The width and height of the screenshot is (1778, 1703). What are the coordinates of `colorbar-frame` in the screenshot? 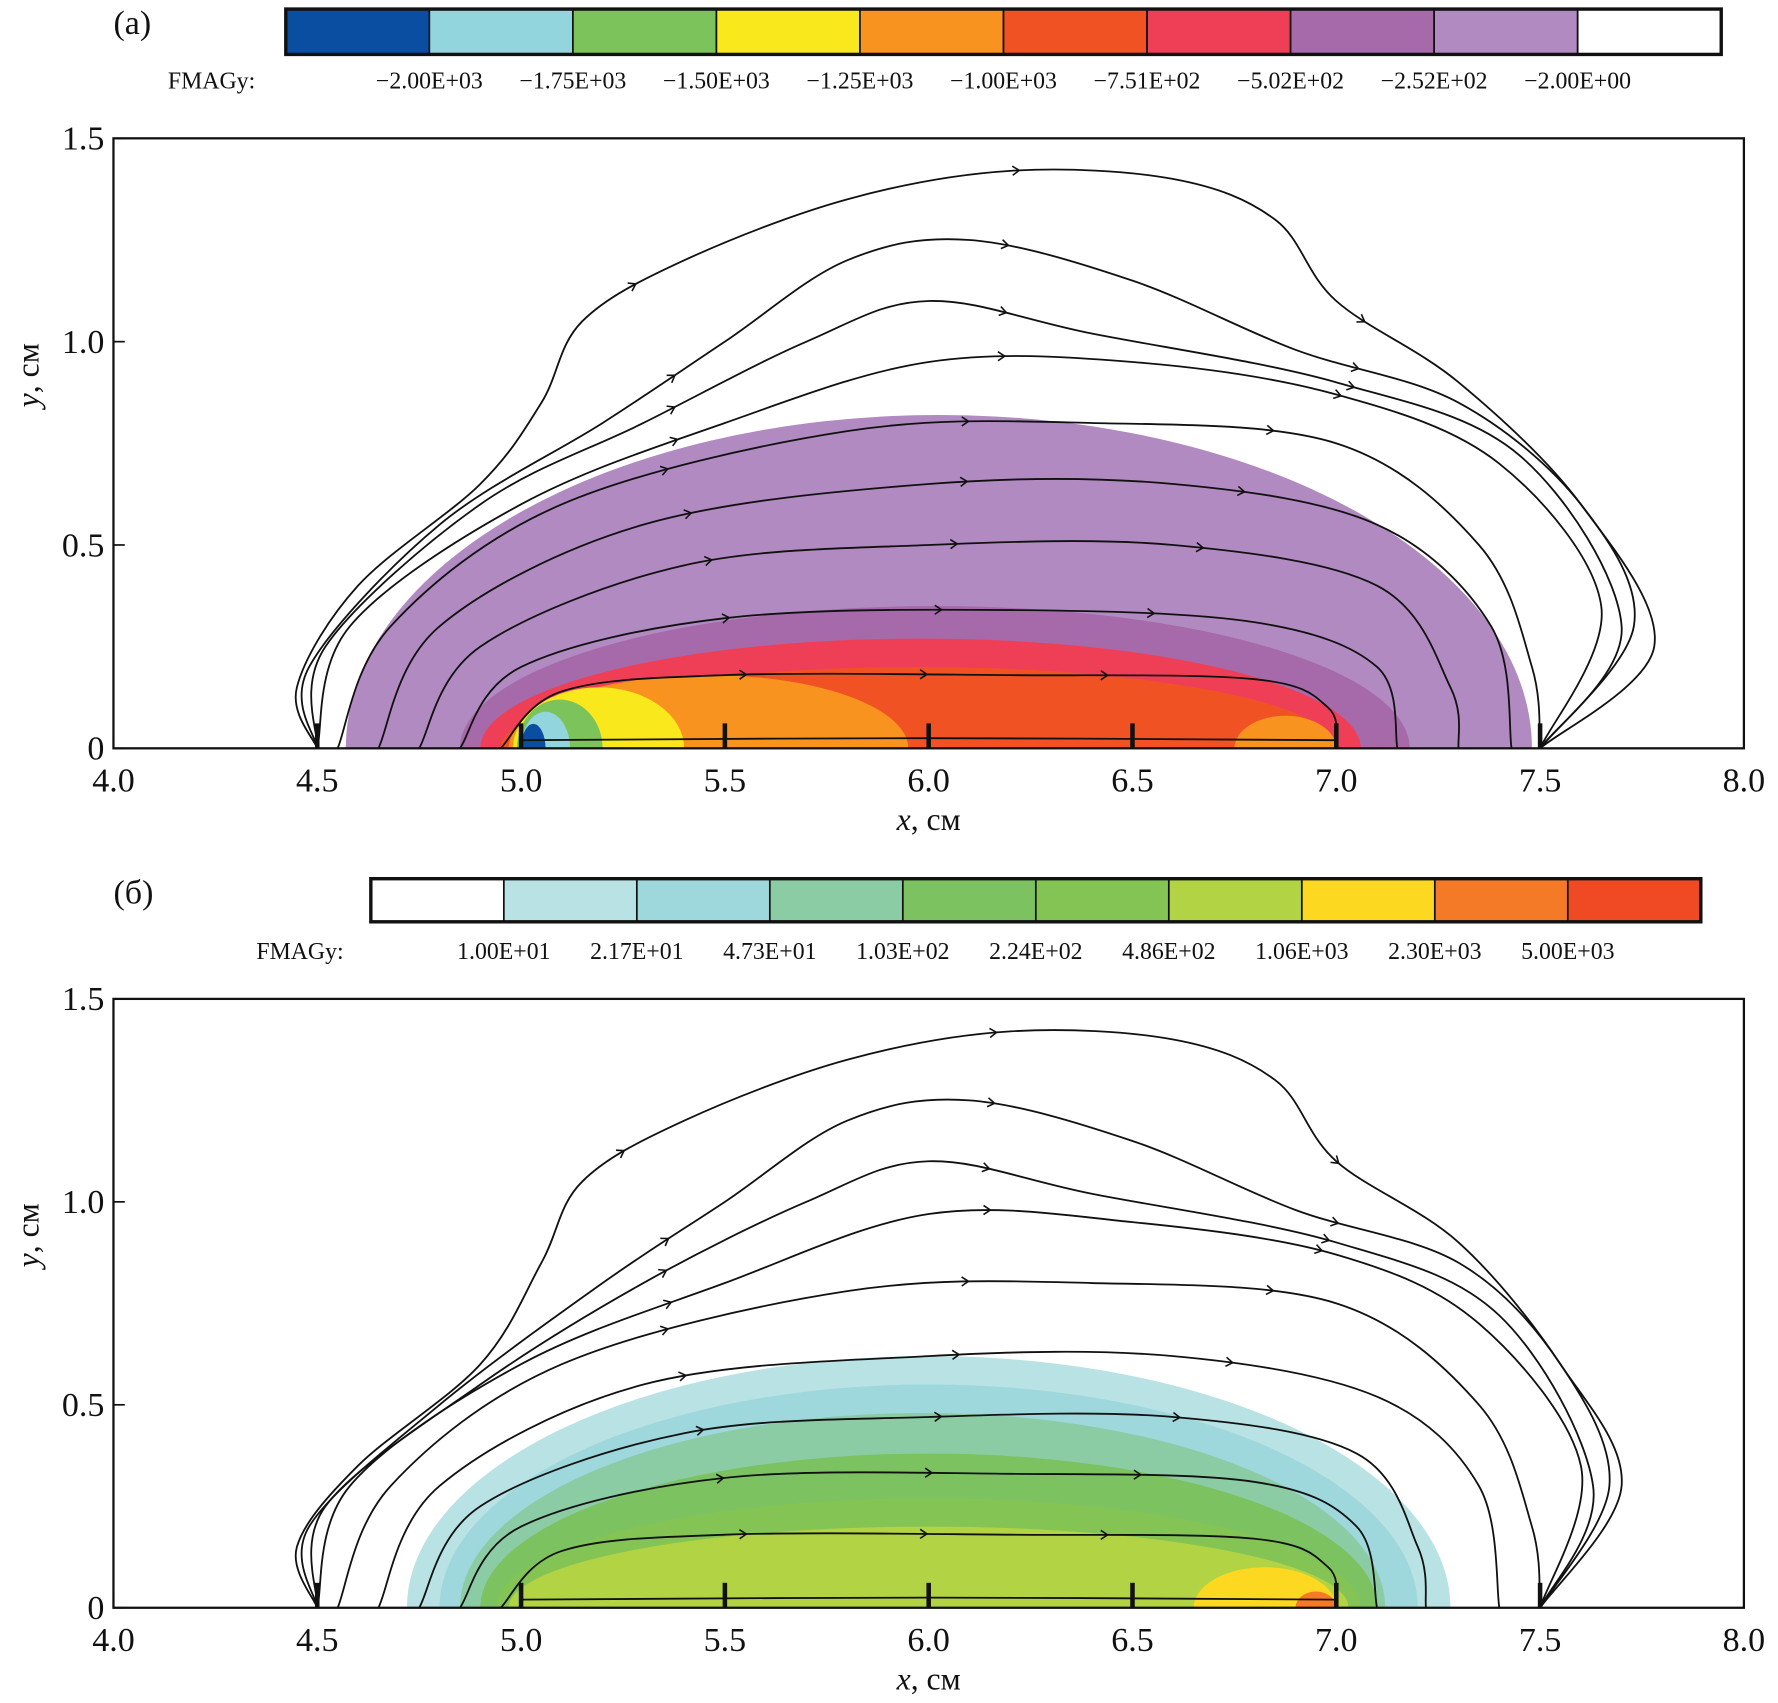 It's located at (1036, 900).